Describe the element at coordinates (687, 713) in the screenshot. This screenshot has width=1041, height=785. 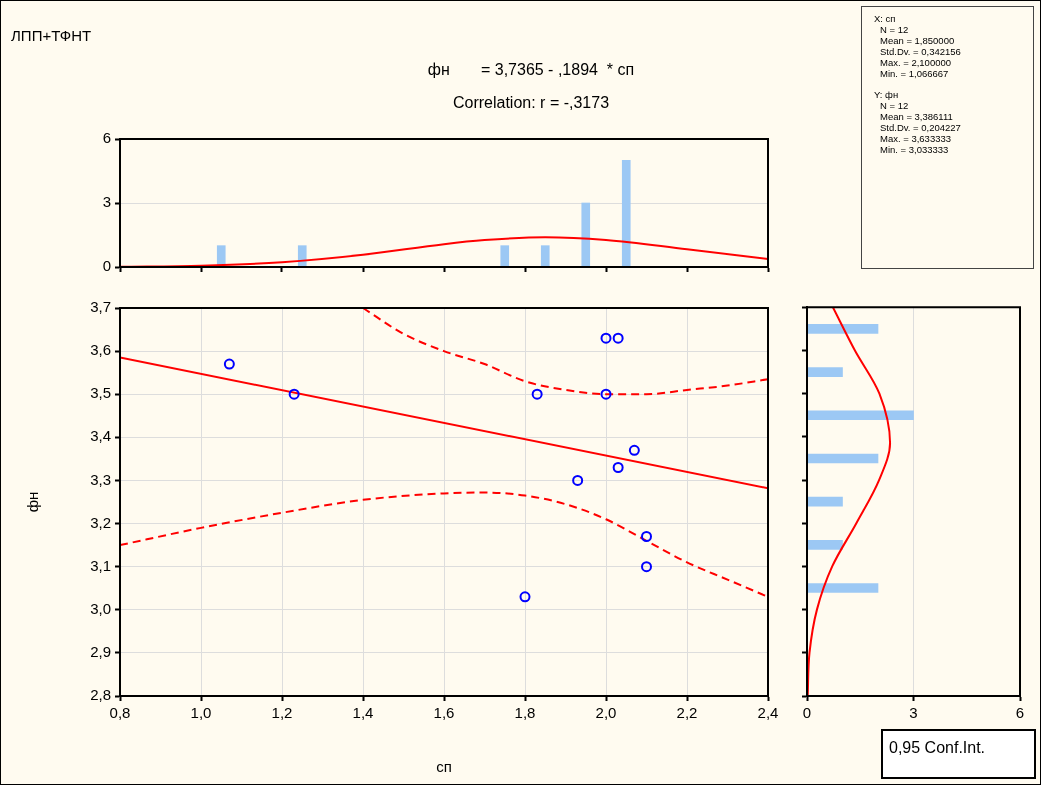
I see `x-tick-label: 2,2` at that location.